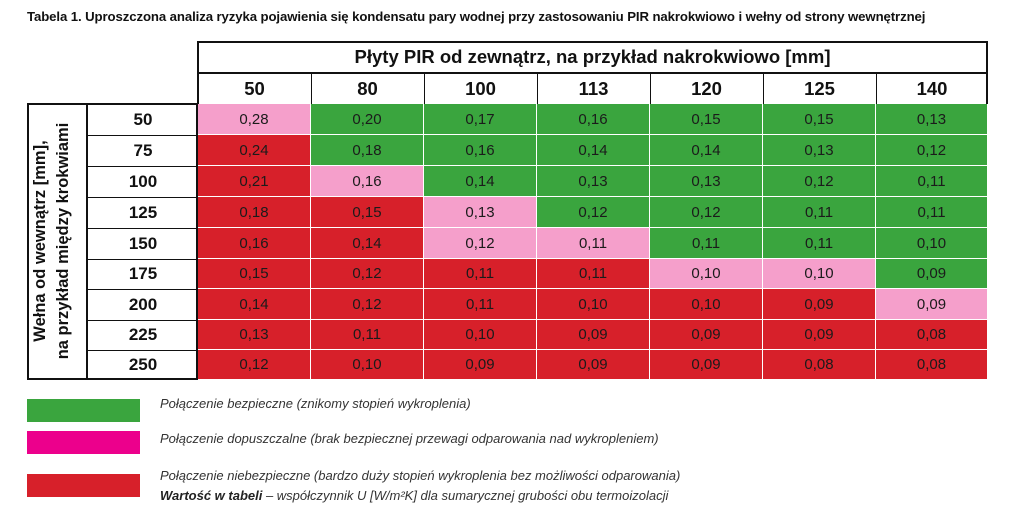 The width and height of the screenshot is (1024, 524). I want to click on column-header: 113, so click(593, 88).